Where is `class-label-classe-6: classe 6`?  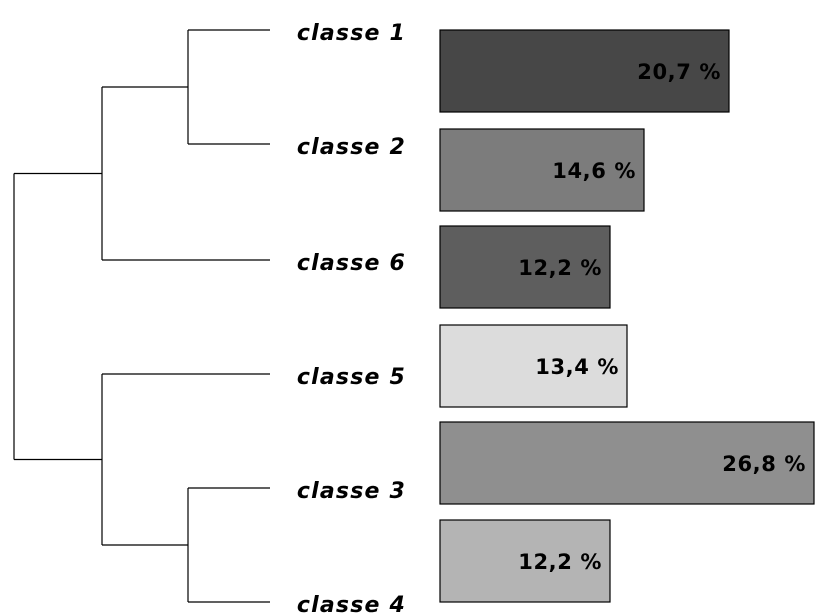
class-label-classe-6: classe 6 is located at coordinates (351, 263).